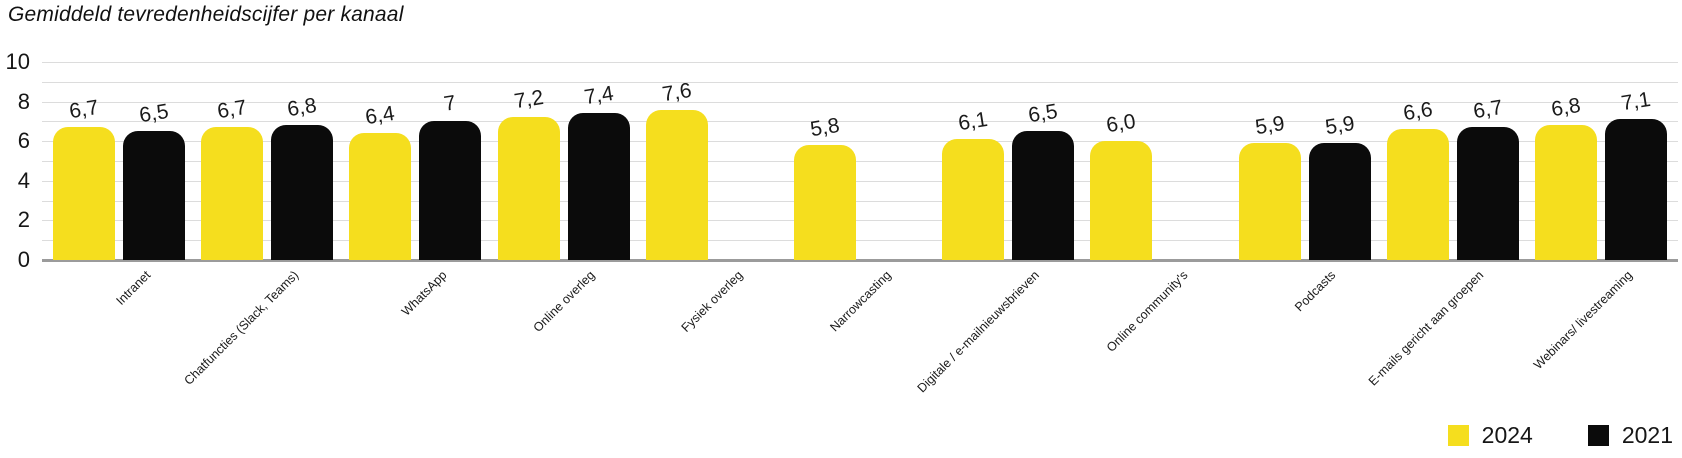 The height and width of the screenshot is (458, 1682). I want to click on legend-label-2024: 2024, so click(1507, 435).